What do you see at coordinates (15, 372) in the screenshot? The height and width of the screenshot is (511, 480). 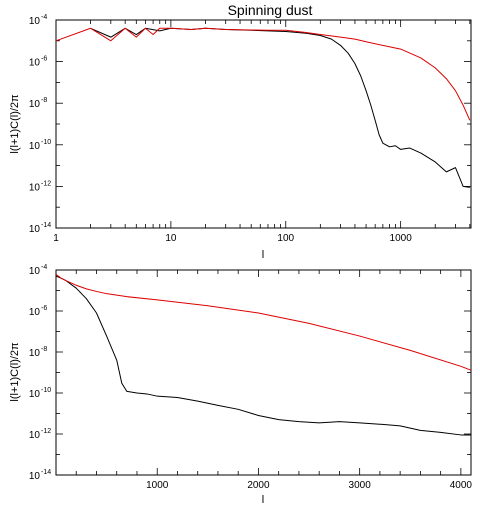 I see `plot-bottom-ylabel: l(l+1)C(l)/2π` at bounding box center [15, 372].